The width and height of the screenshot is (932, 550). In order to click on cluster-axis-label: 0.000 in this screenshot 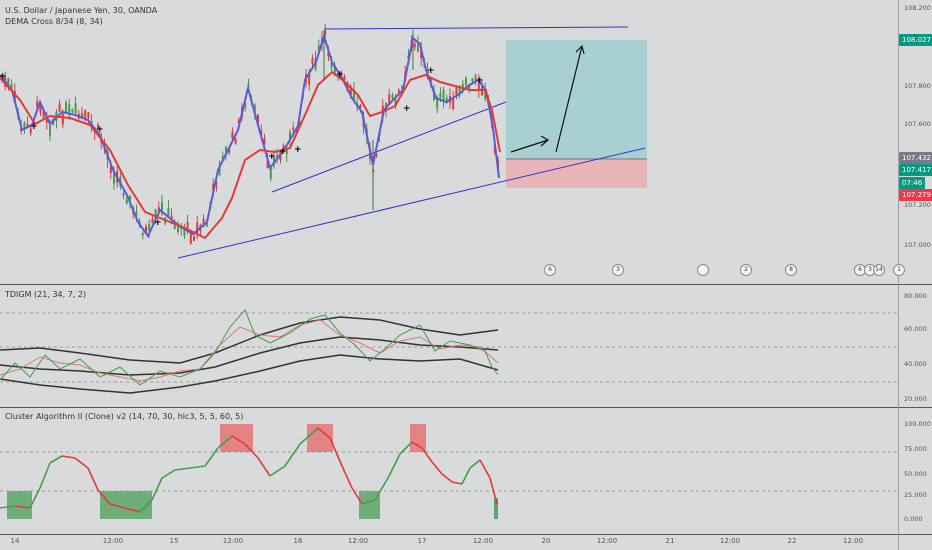, I will do `click(913, 519)`.